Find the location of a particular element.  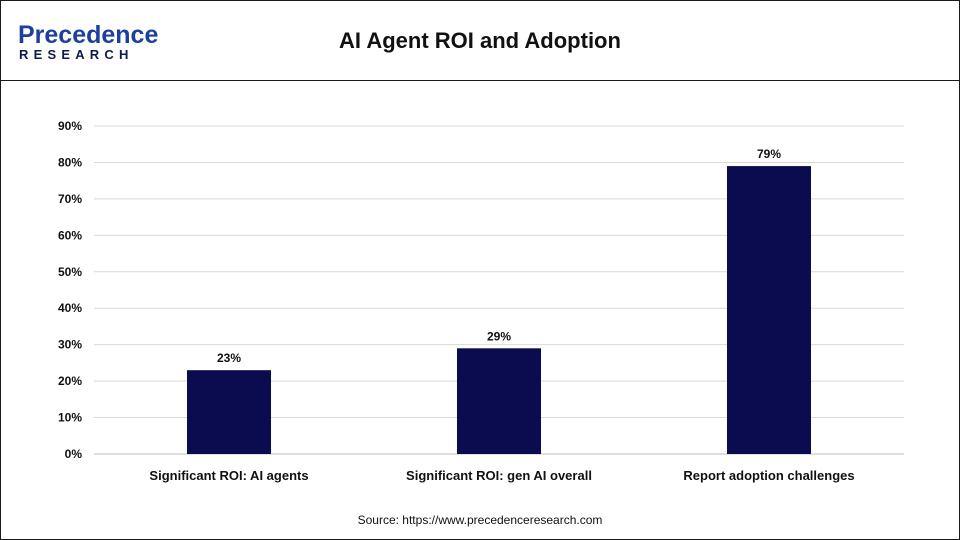

y-tick-label: 80% is located at coordinates (70, 162).